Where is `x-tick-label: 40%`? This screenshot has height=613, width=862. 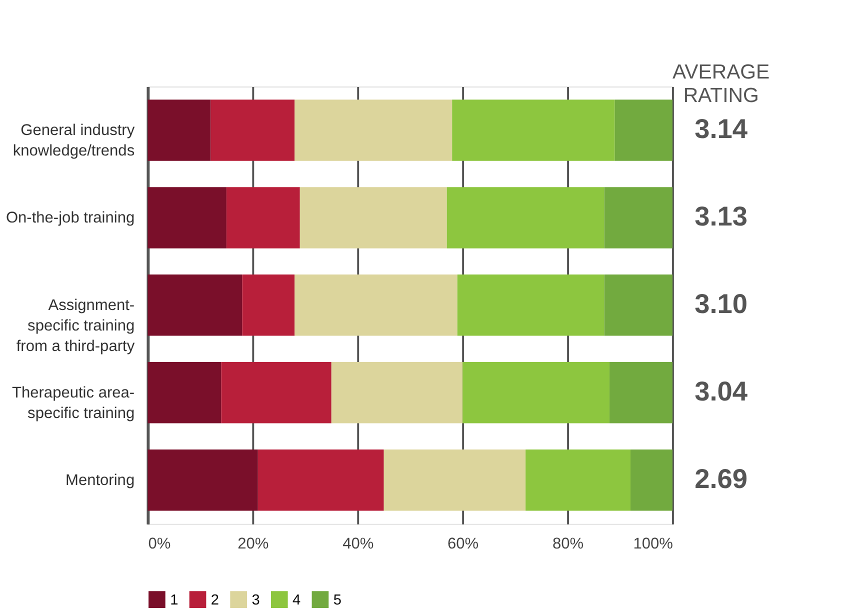
x-tick-label: 40% is located at coordinates (358, 544).